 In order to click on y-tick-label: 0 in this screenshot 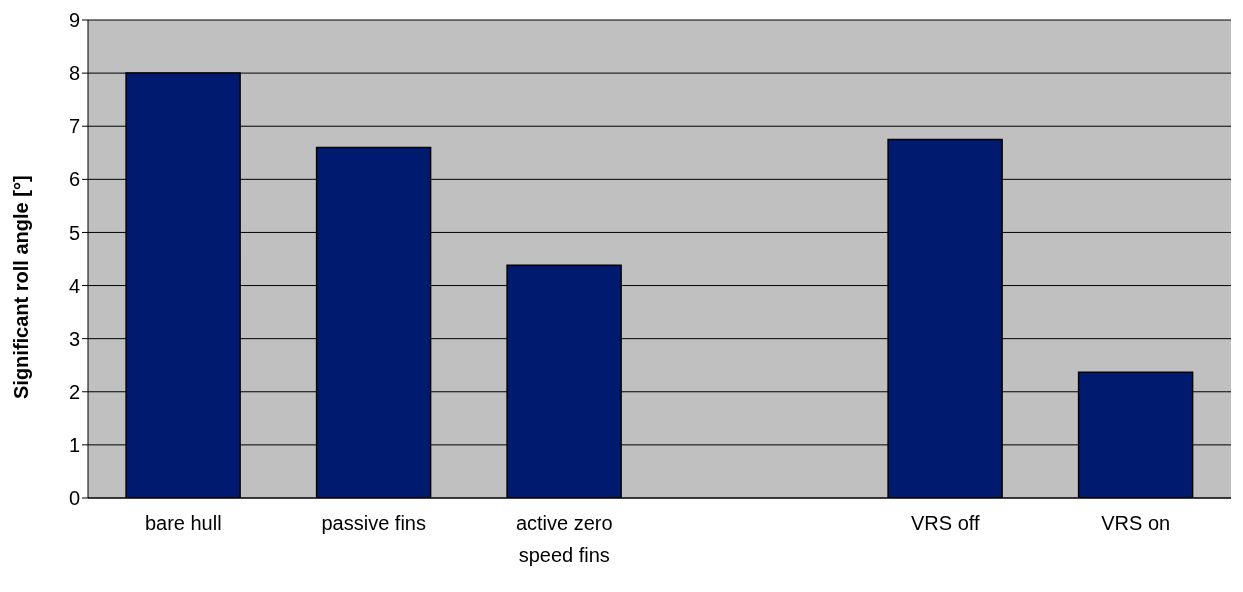, I will do `click(74, 498)`.